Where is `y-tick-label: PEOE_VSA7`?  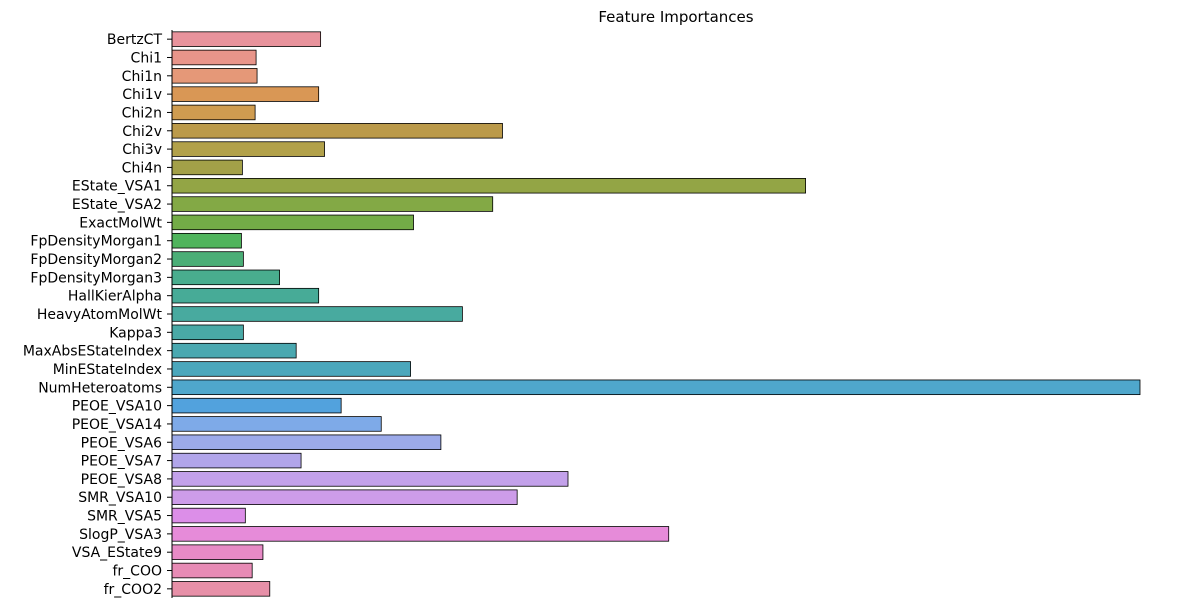 y-tick-label: PEOE_VSA7 is located at coordinates (121, 462).